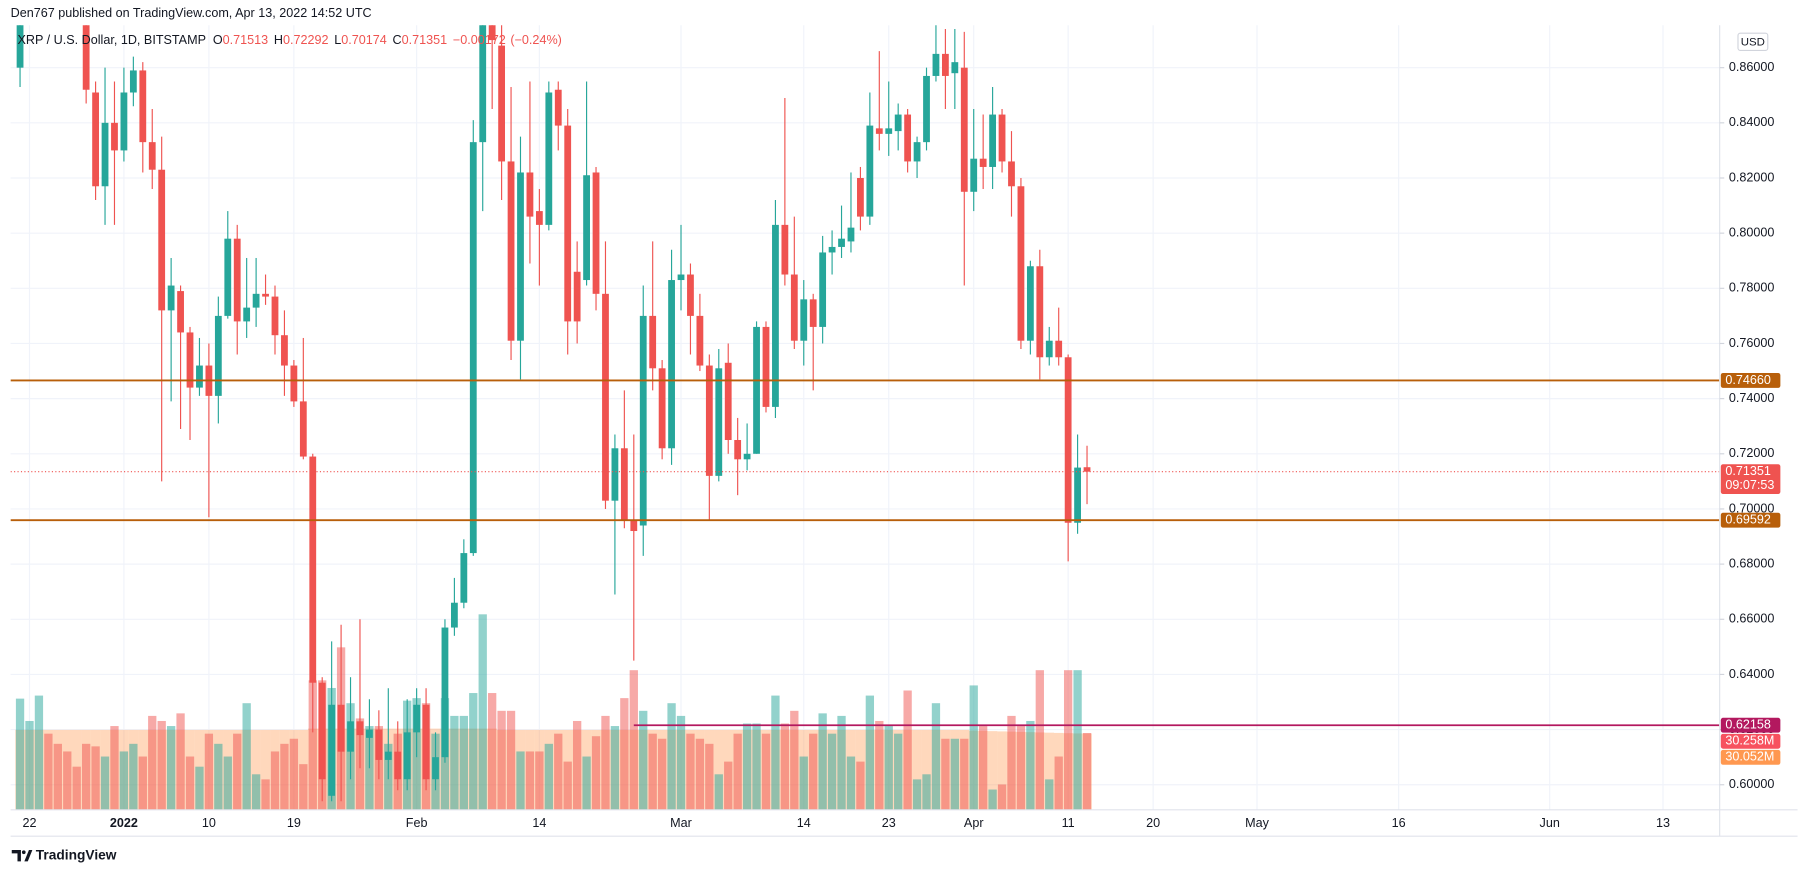 The image size is (1799, 874). What do you see at coordinates (1068, 823) in the screenshot?
I see `x-tick-label: 11` at bounding box center [1068, 823].